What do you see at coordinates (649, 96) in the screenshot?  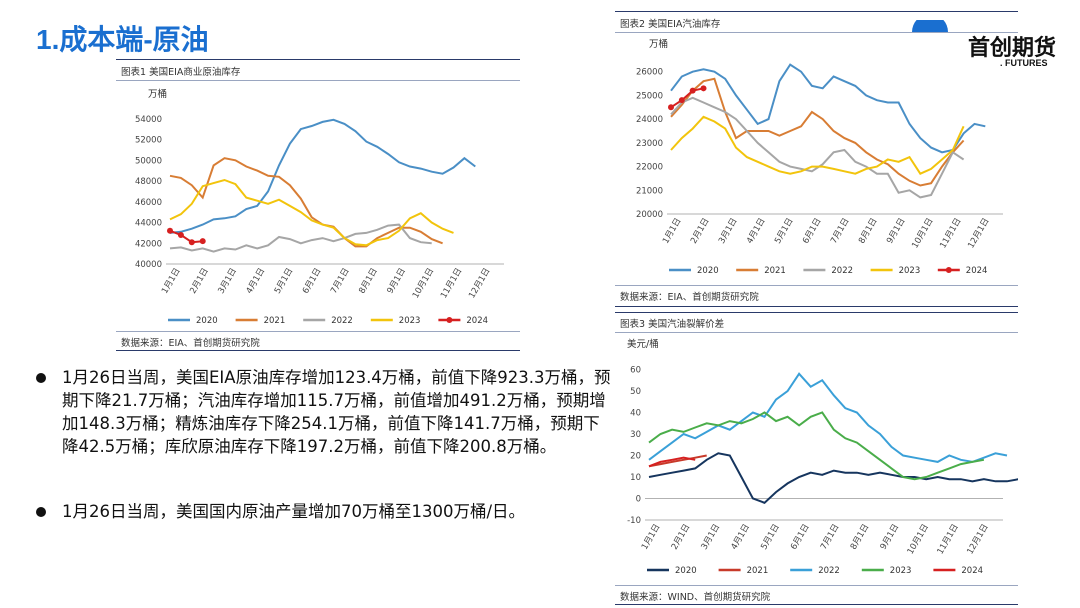 I see `y-tick-label: 25000` at bounding box center [649, 96].